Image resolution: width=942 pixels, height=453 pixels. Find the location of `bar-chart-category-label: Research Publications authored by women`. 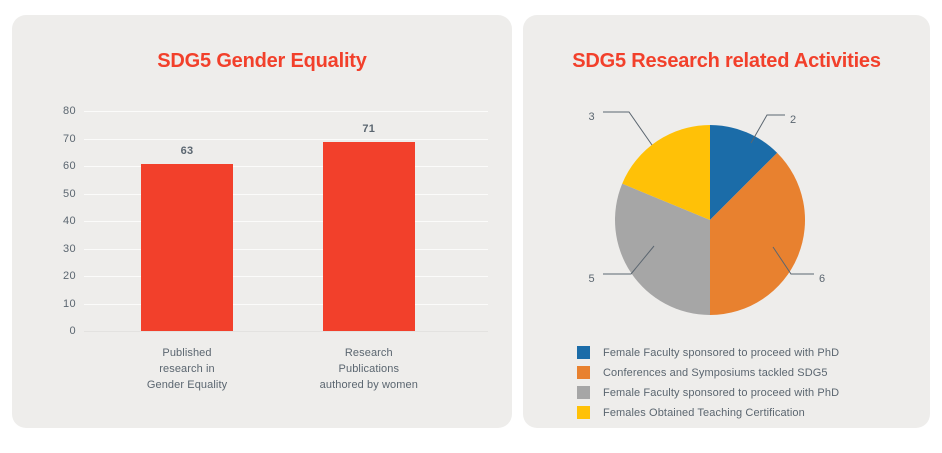

bar-chart-category-label: Research Publications authored by women is located at coordinates (368, 369).